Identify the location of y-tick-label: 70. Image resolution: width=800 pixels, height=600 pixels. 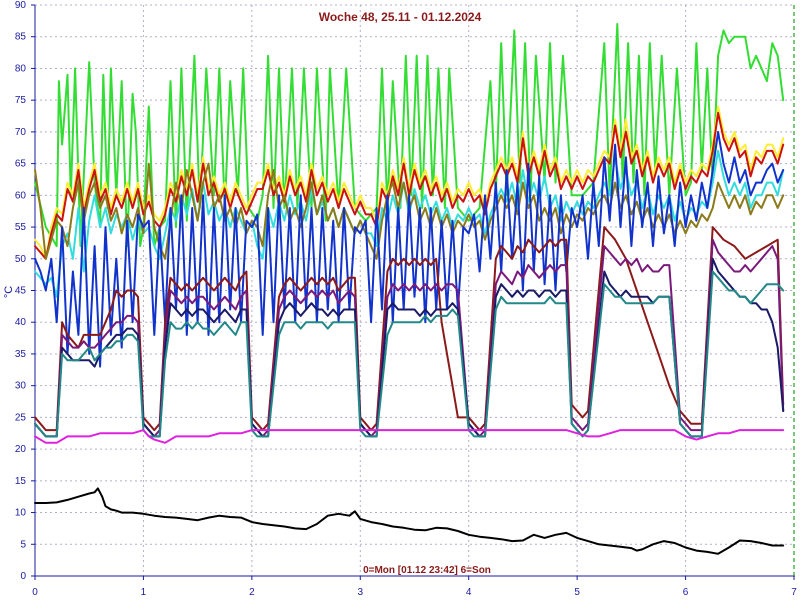
(21, 132).